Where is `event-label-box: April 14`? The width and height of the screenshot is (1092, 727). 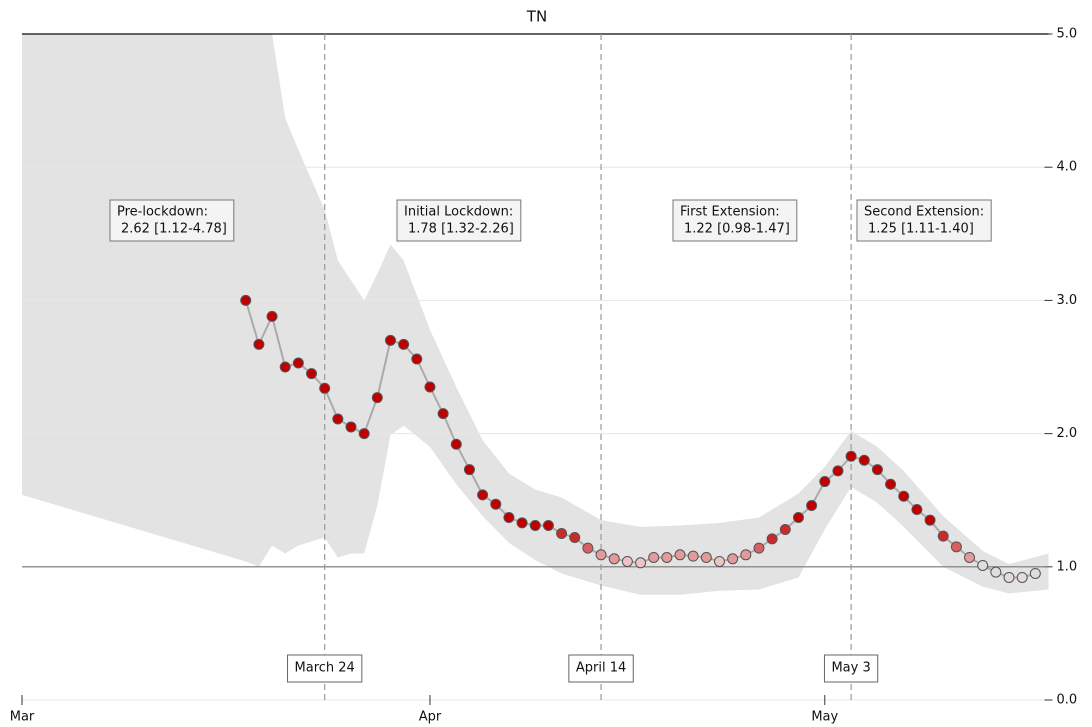
event-label-box: April 14 is located at coordinates (601, 668).